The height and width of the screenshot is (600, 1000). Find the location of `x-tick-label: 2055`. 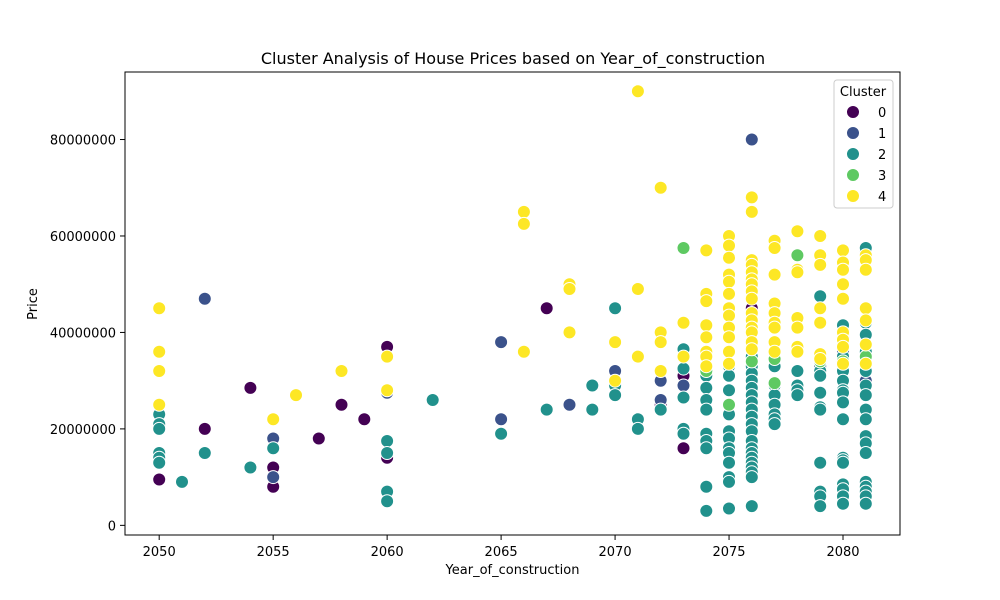

x-tick-label: 2055 is located at coordinates (273, 552).